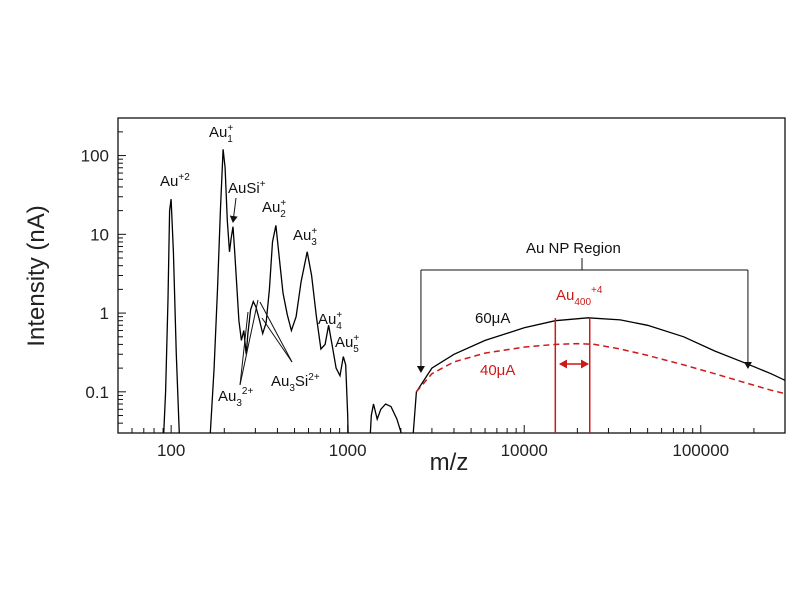 The width and height of the screenshot is (800, 600). What do you see at coordinates (497, 370) in the screenshot?
I see `label-40uA: 40μA` at bounding box center [497, 370].